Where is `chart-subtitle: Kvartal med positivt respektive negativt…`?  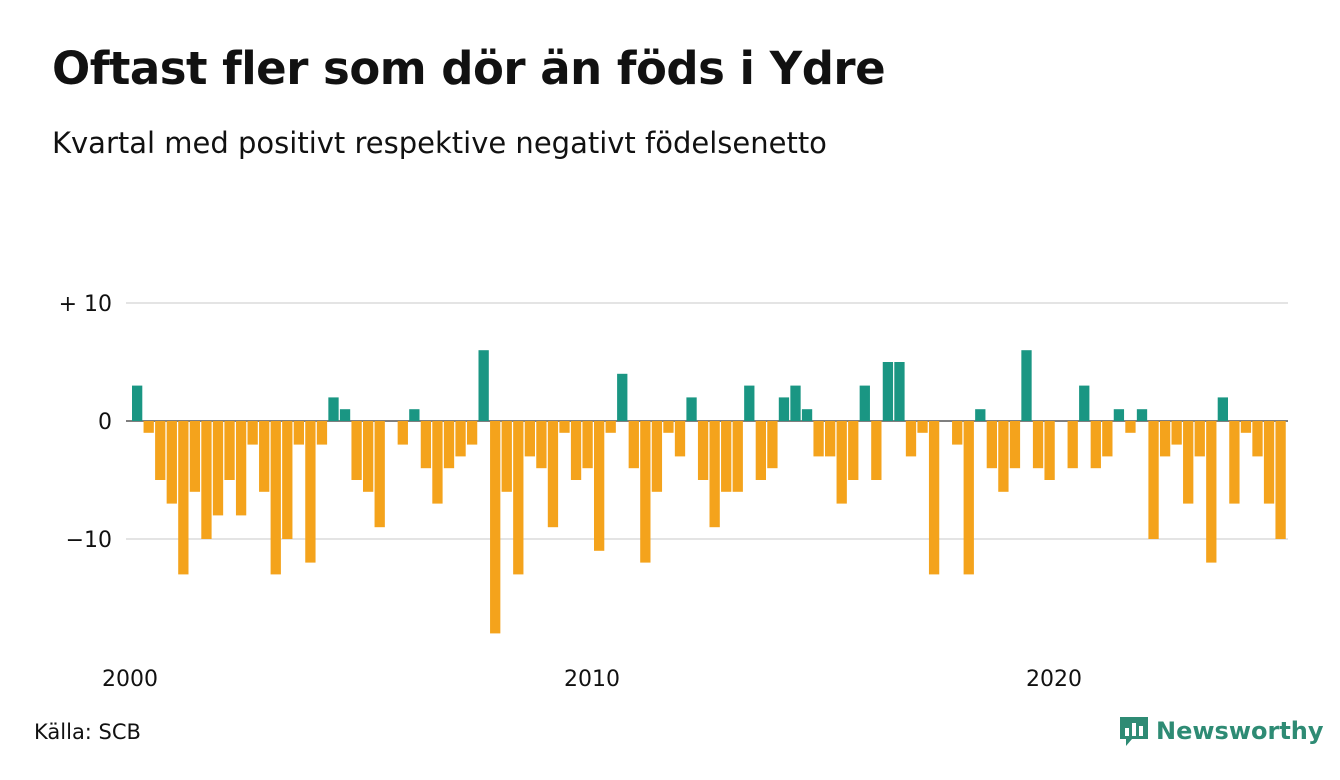 chart-subtitle: Kvartal med positivt respektive negativt… is located at coordinates (439, 143).